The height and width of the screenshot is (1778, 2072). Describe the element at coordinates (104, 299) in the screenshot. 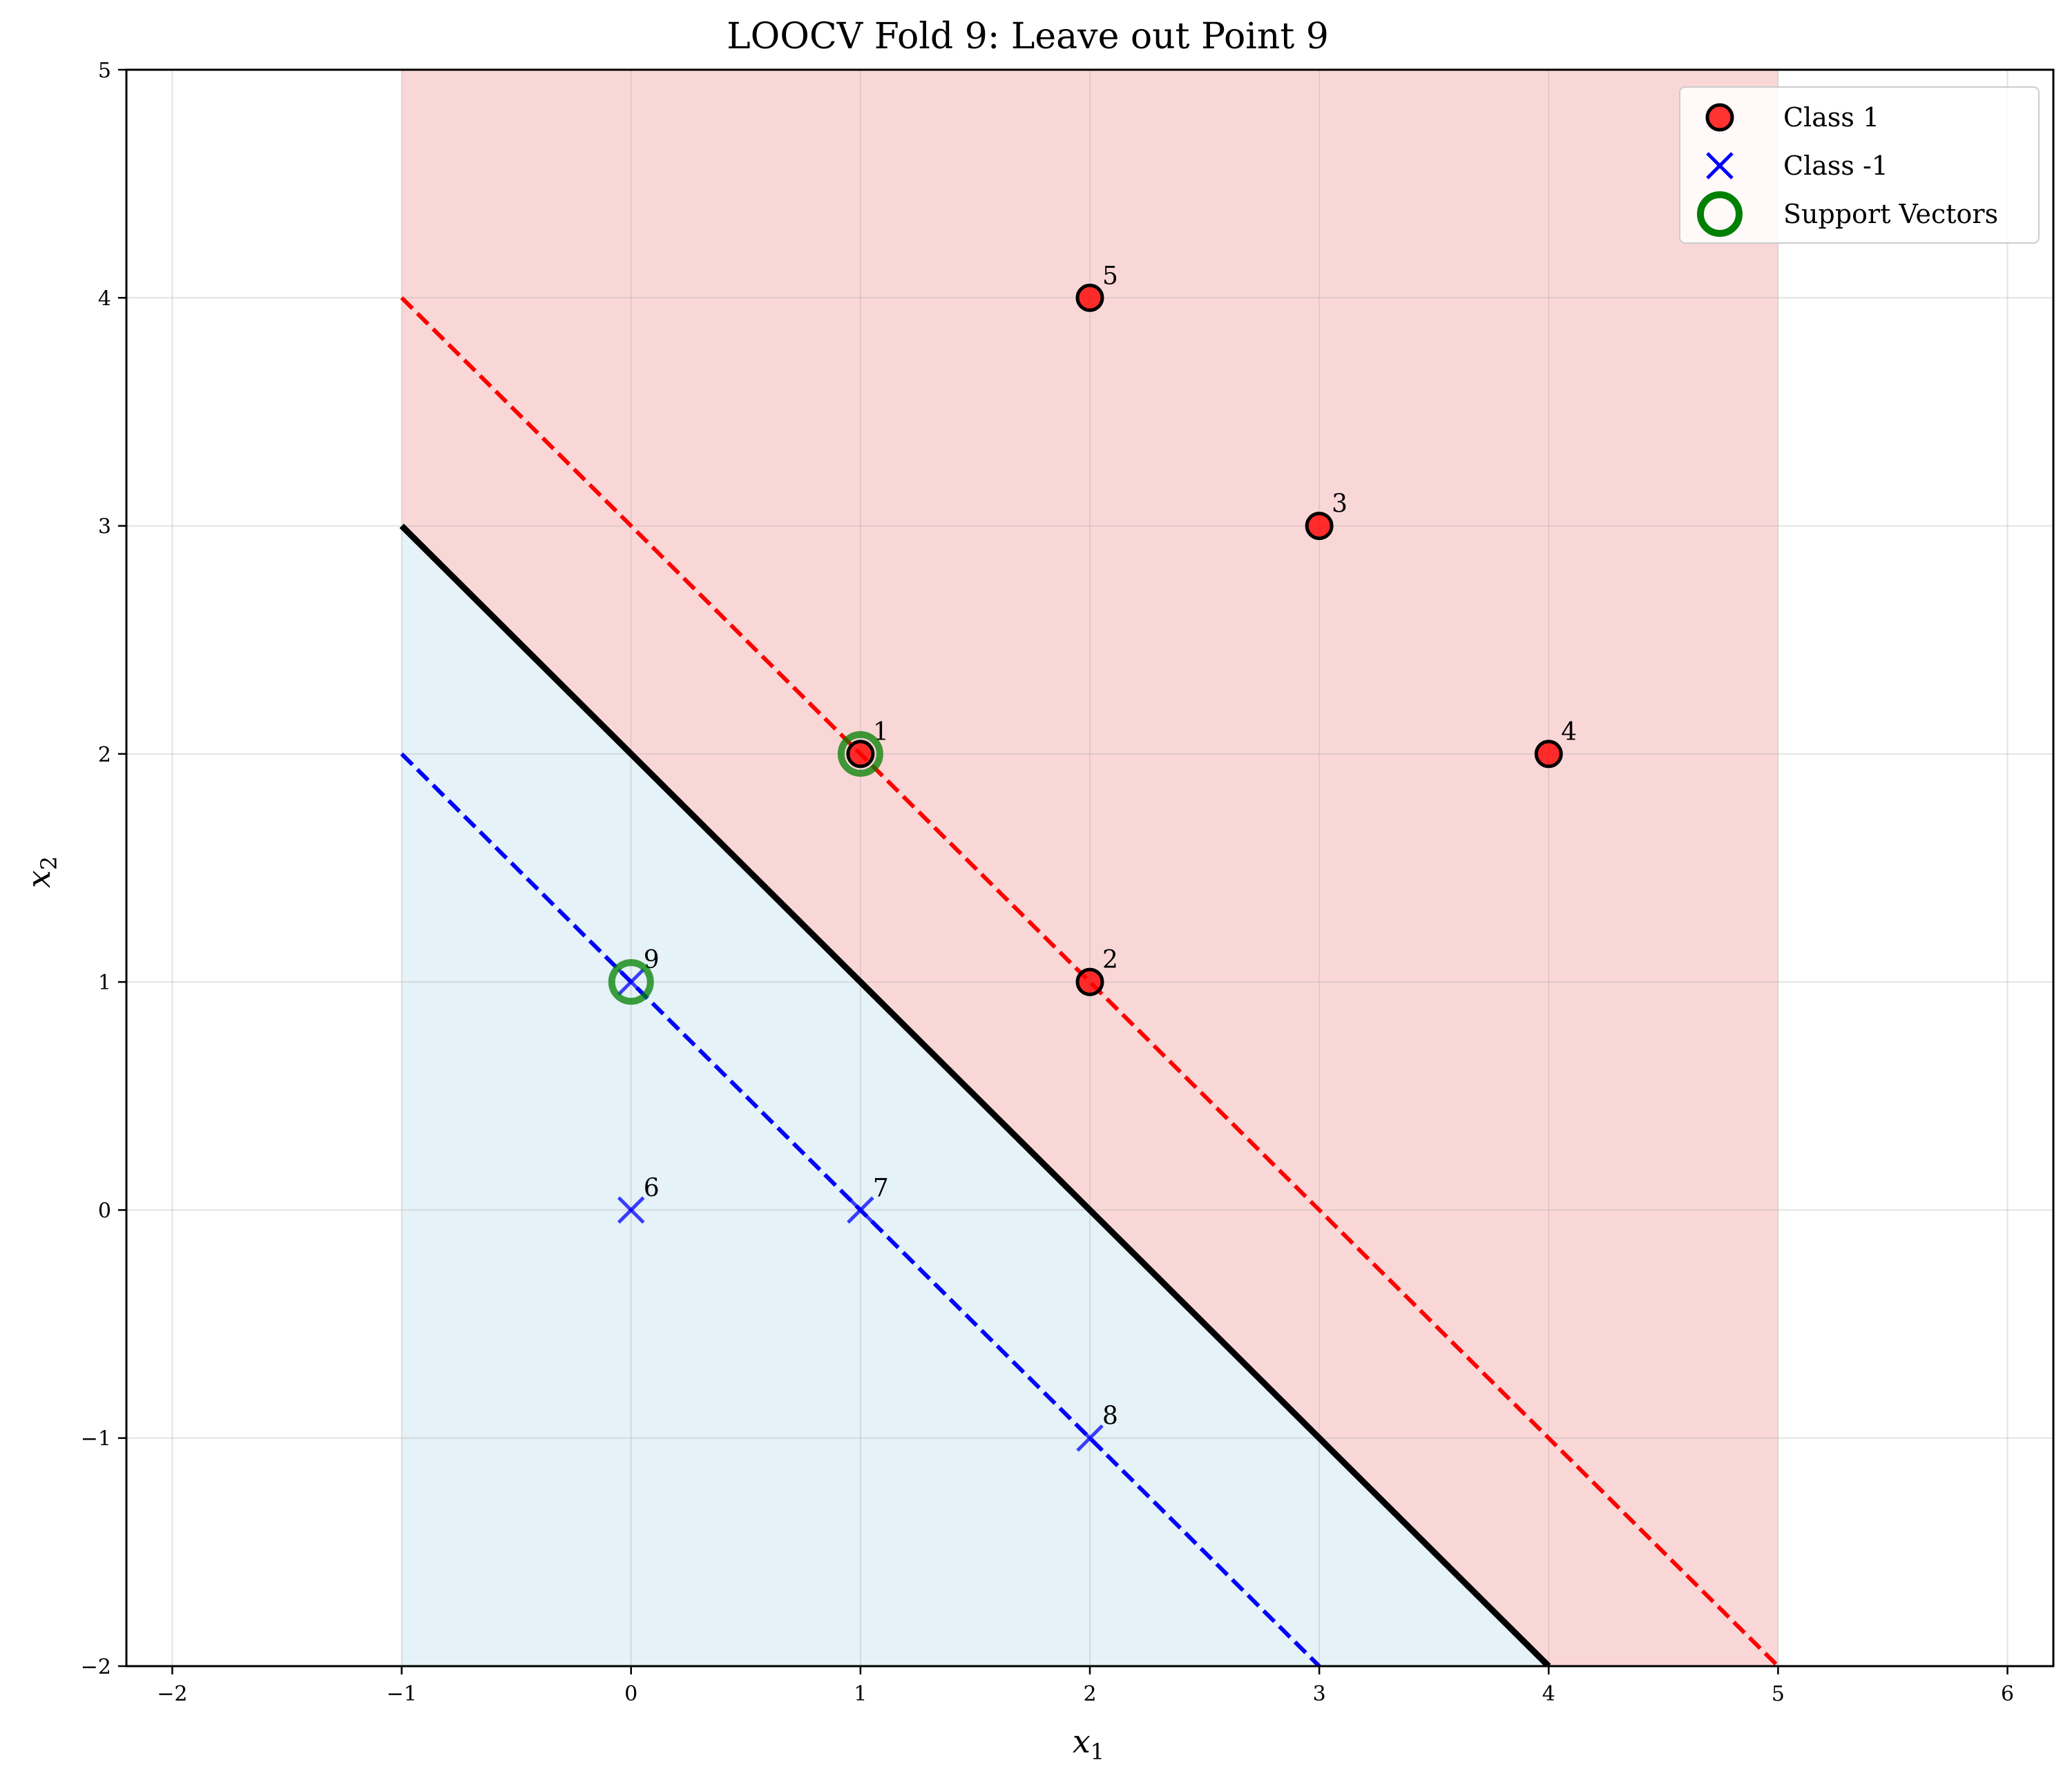

I see `y-tick-label-6: 4` at that location.